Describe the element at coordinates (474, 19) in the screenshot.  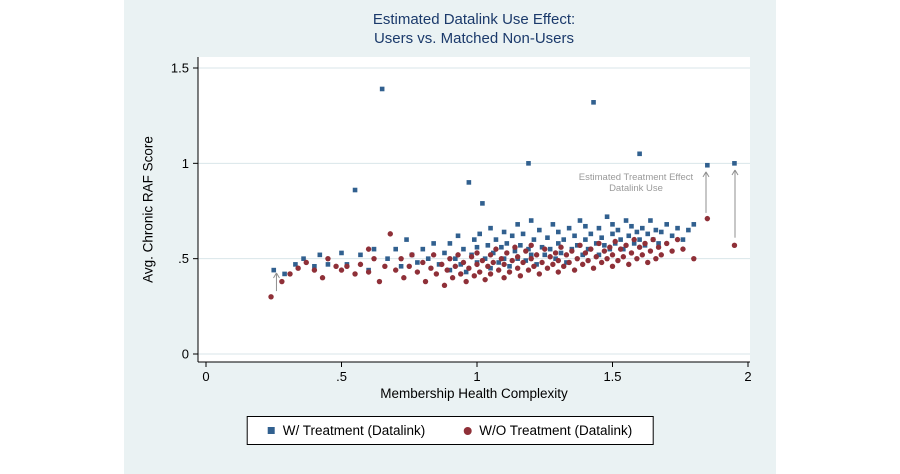
I see `chart-title-line1: Estimated Datalink Use Effect:` at that location.